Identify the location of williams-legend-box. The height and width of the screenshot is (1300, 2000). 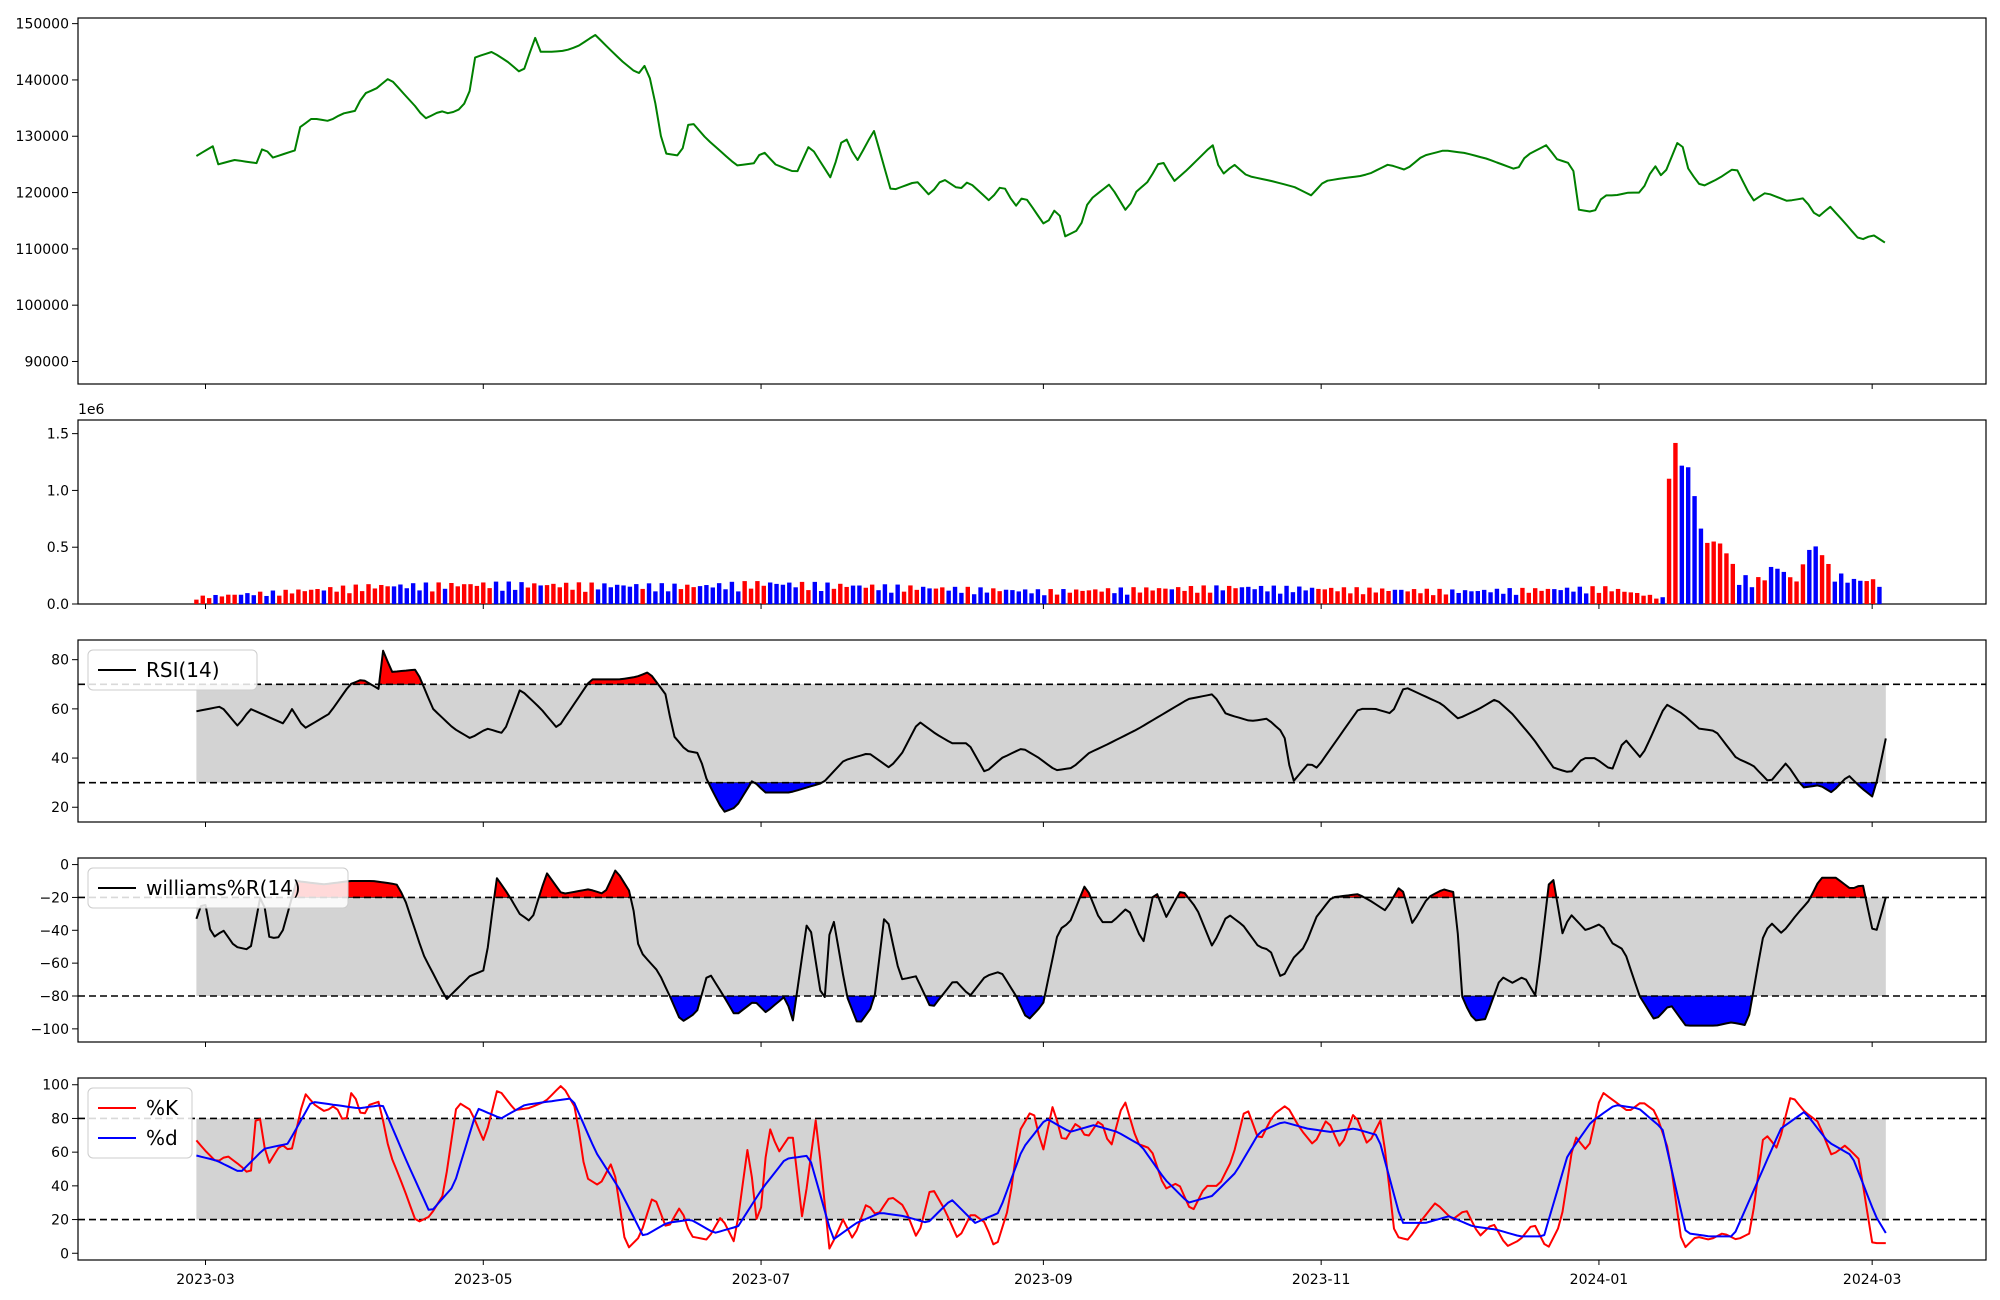
(218, 888).